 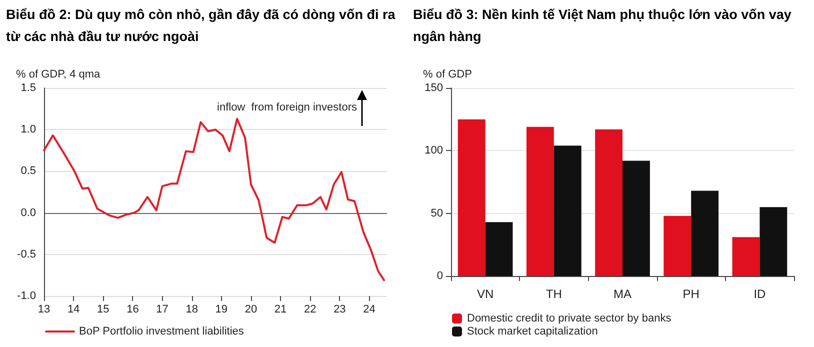 I want to click on chart-title: Biểu đồ 3: Nền kinh tế Việt Nam phụ thuộc lớn vào vốn vay ngân hàng, so click(x=602, y=26).